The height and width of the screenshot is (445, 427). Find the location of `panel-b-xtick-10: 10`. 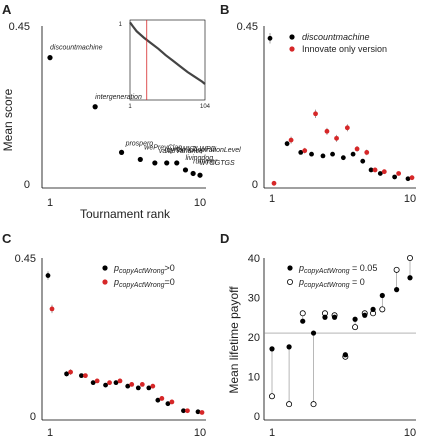

panel-b-xtick-10: 10 is located at coordinates (410, 199).